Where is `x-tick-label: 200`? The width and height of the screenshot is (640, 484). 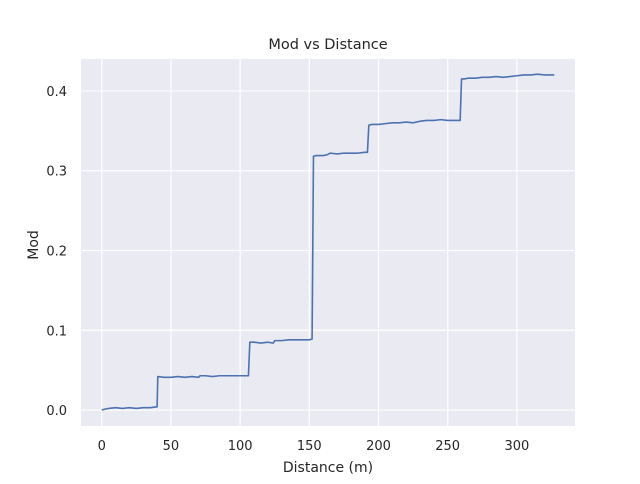
x-tick-label: 200 is located at coordinates (378, 446).